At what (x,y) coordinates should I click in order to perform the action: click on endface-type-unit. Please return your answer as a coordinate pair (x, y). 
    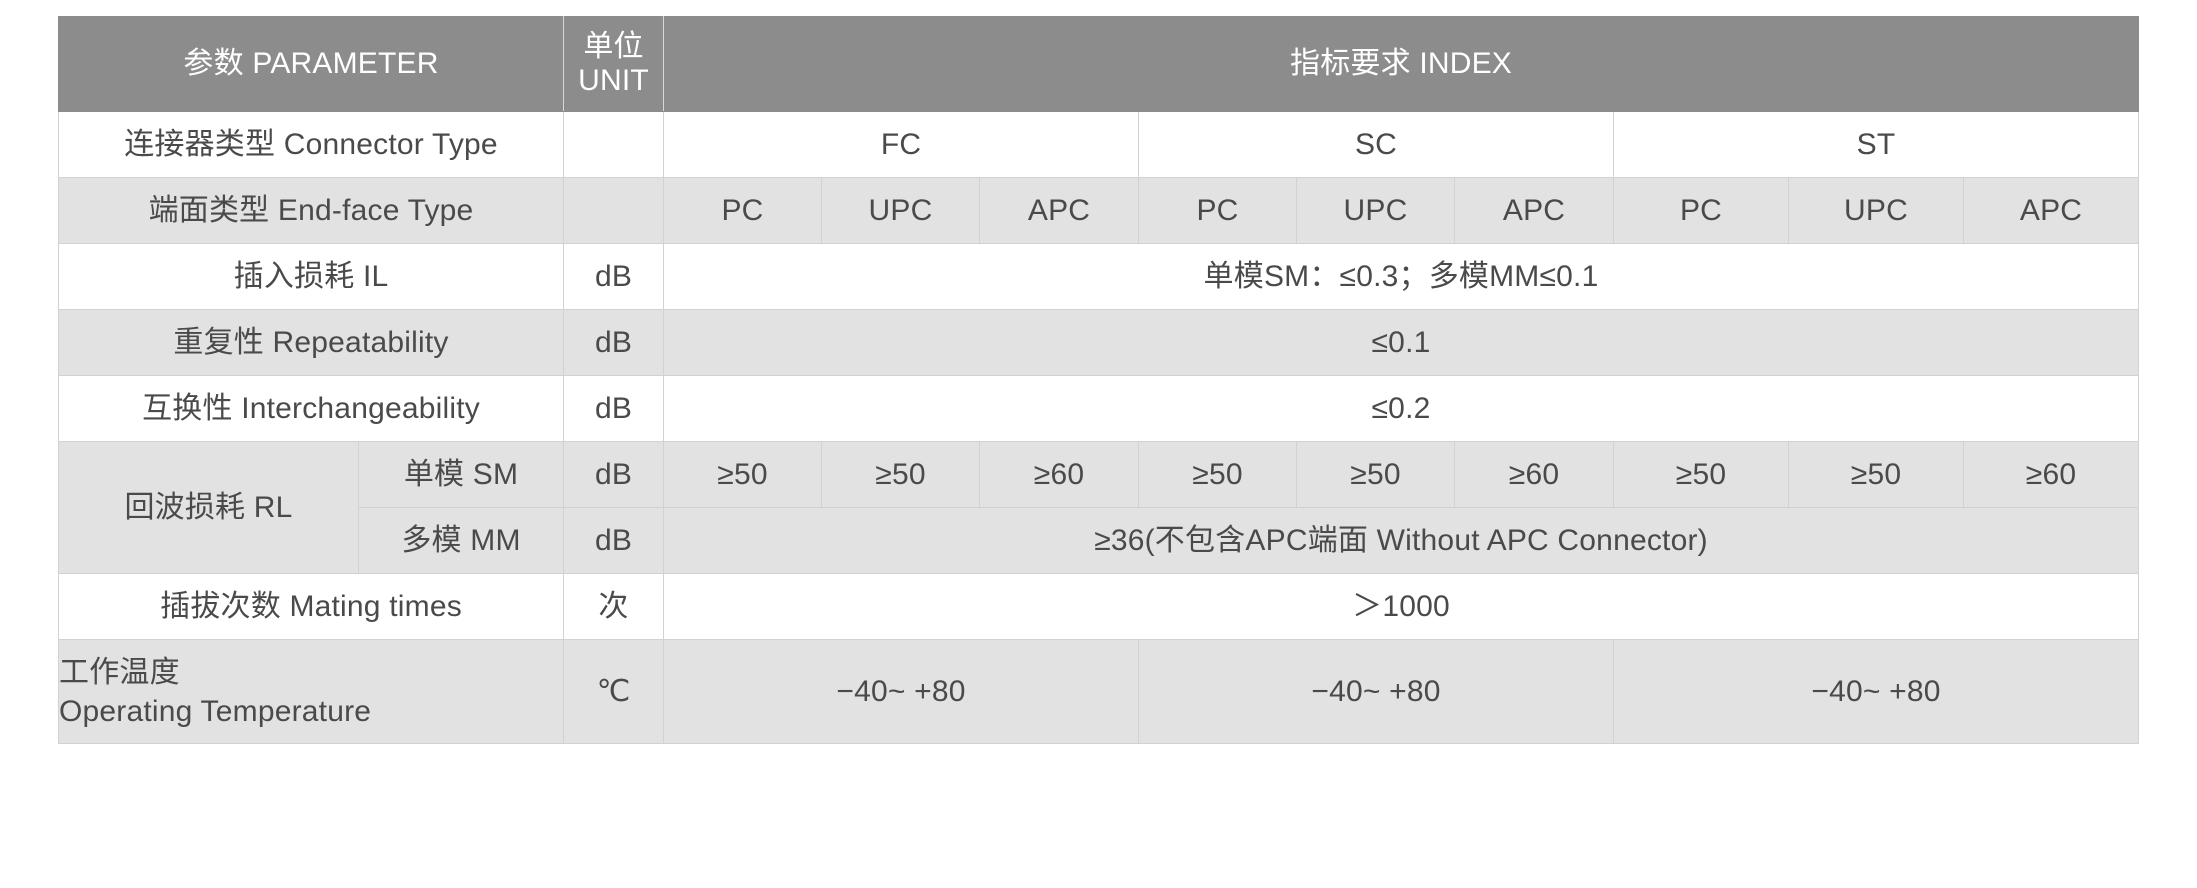
    Looking at the image, I should click on (614, 210).